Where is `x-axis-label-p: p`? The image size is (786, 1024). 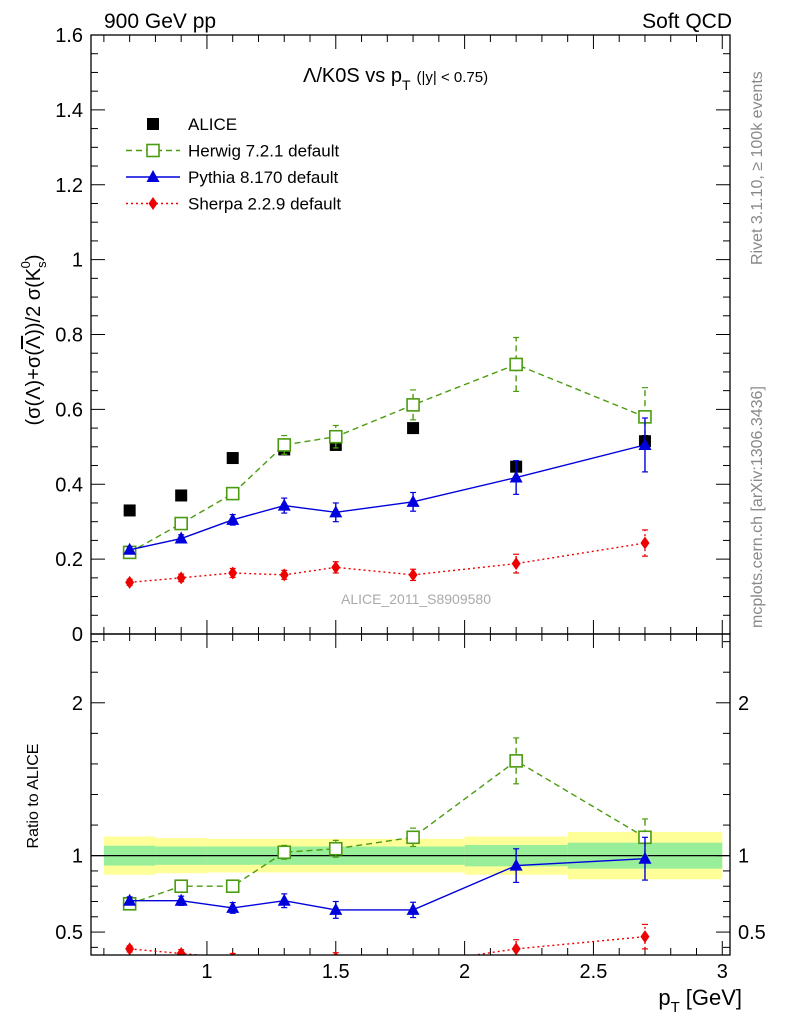
x-axis-label-p: p is located at coordinates (664, 997).